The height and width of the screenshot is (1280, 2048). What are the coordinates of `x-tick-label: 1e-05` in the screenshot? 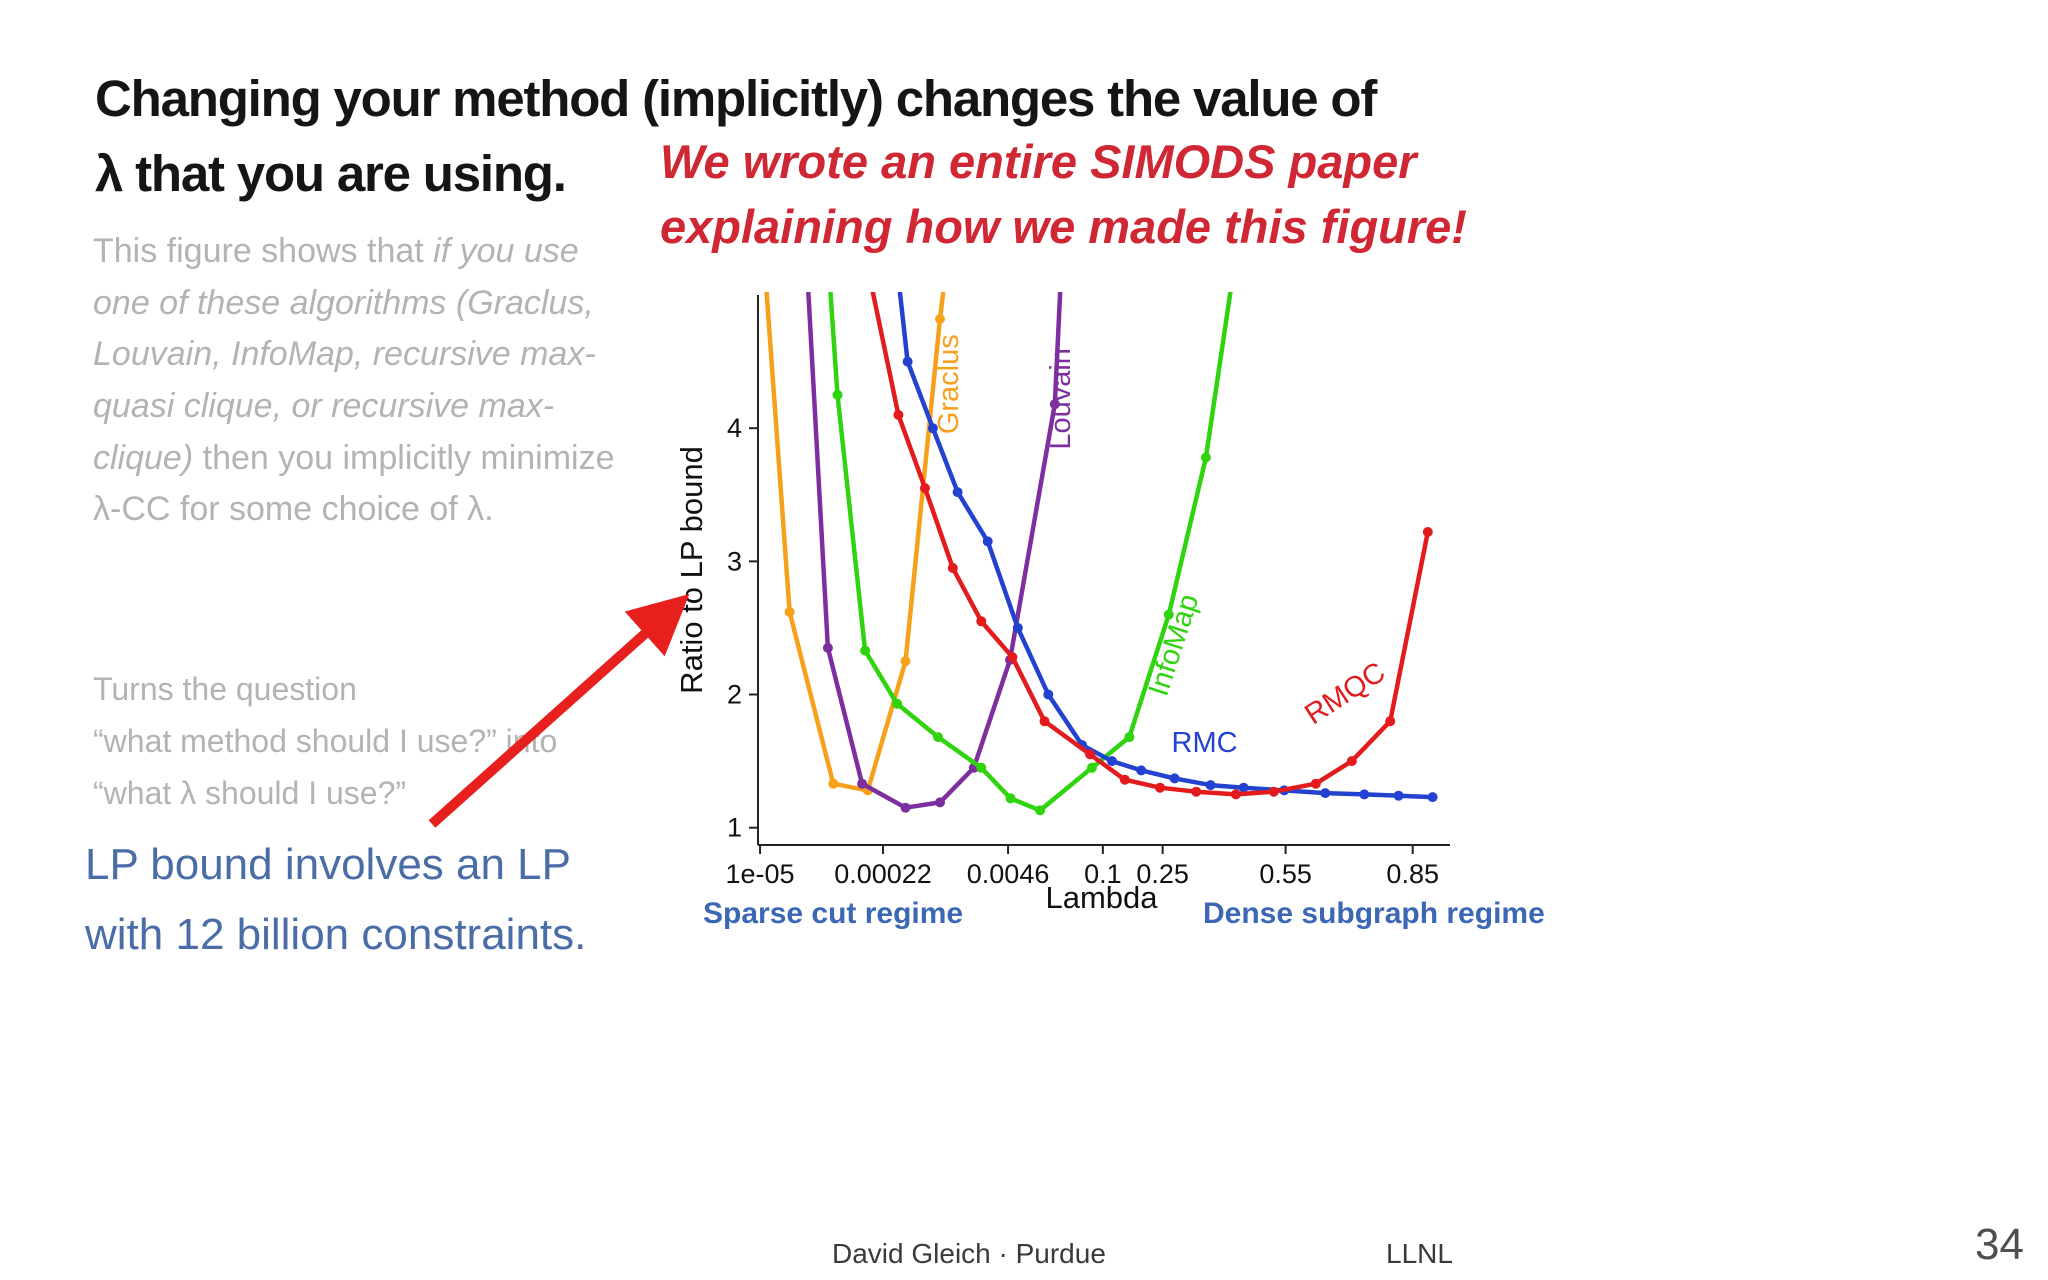 It's located at (760, 874).